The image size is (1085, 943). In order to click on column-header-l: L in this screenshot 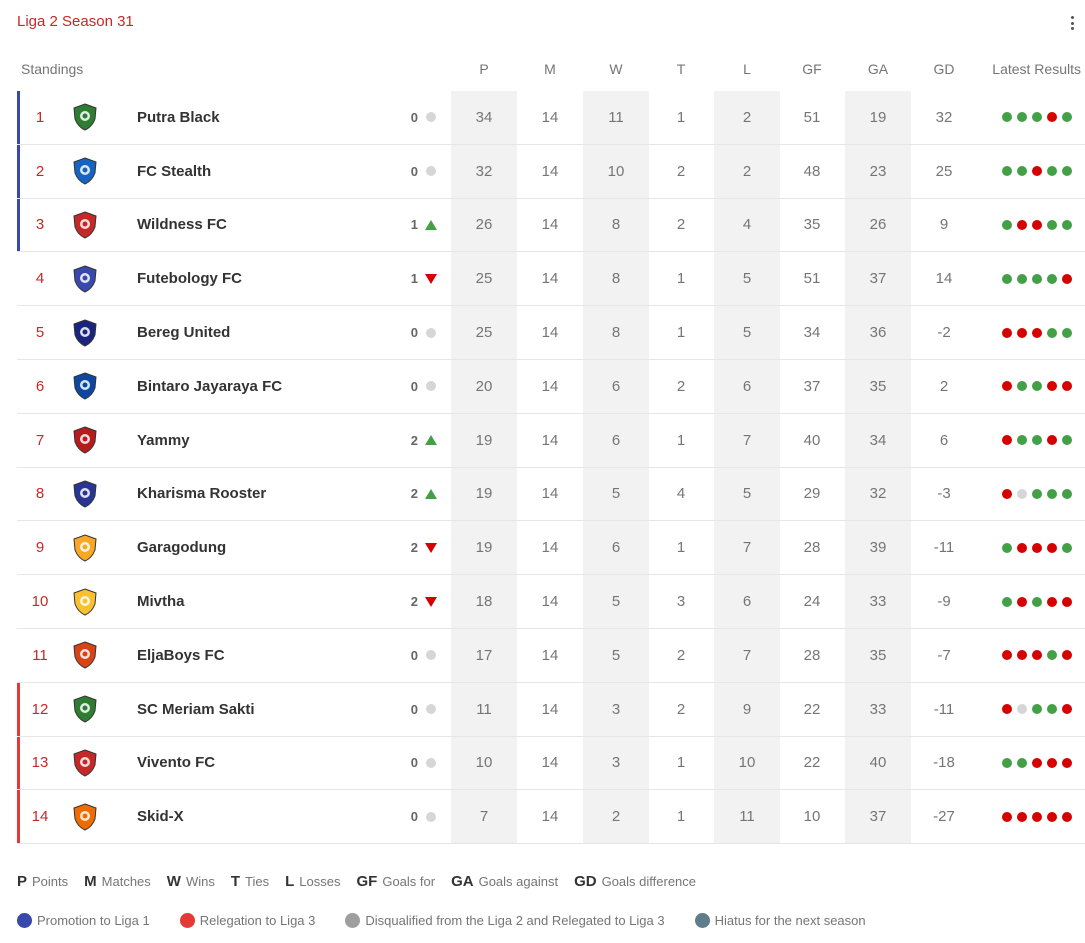, I will do `click(747, 69)`.